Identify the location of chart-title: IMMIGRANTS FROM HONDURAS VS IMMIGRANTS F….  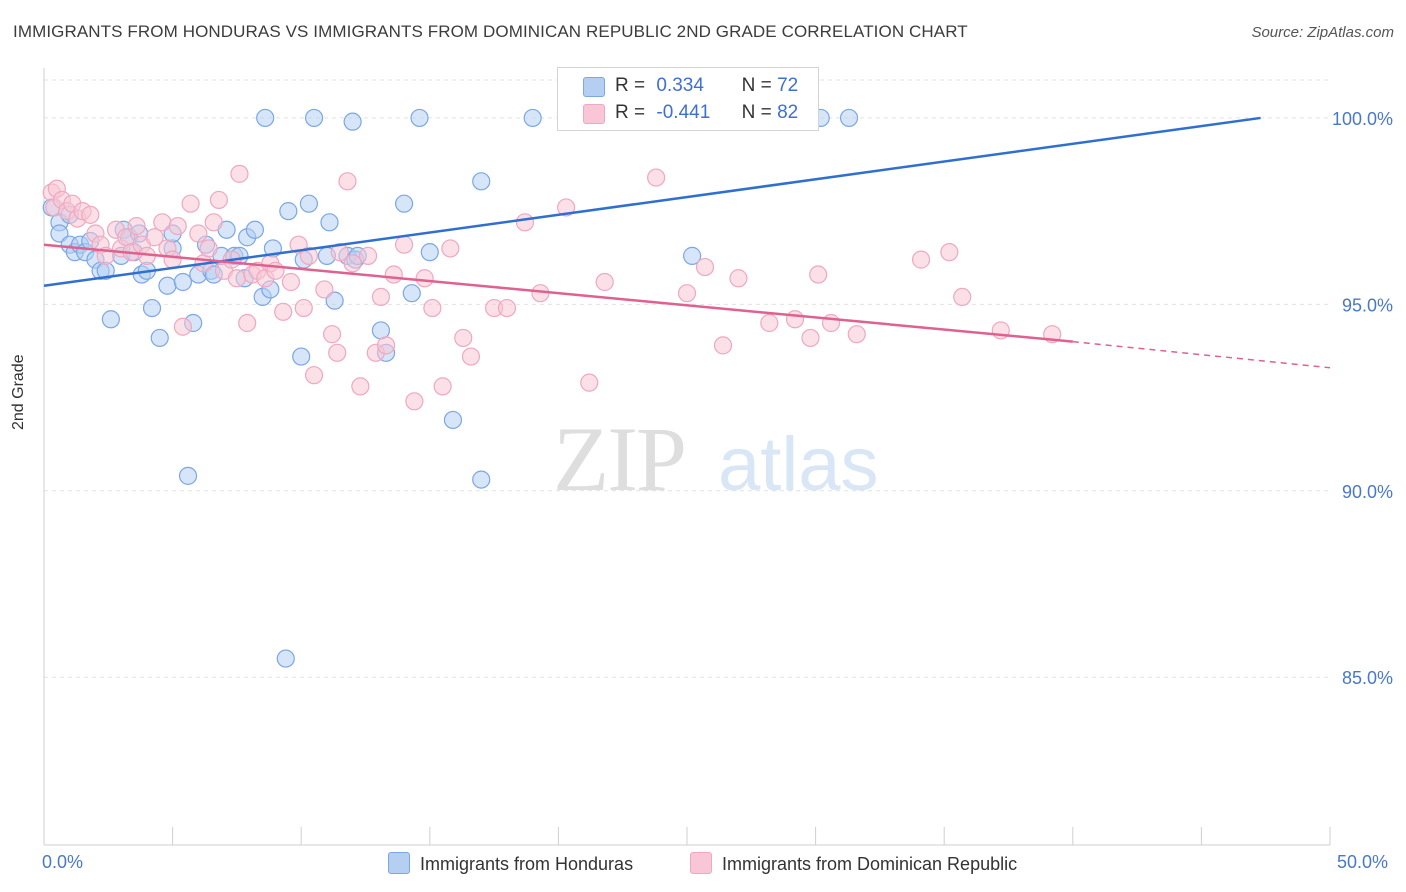
(490, 31).